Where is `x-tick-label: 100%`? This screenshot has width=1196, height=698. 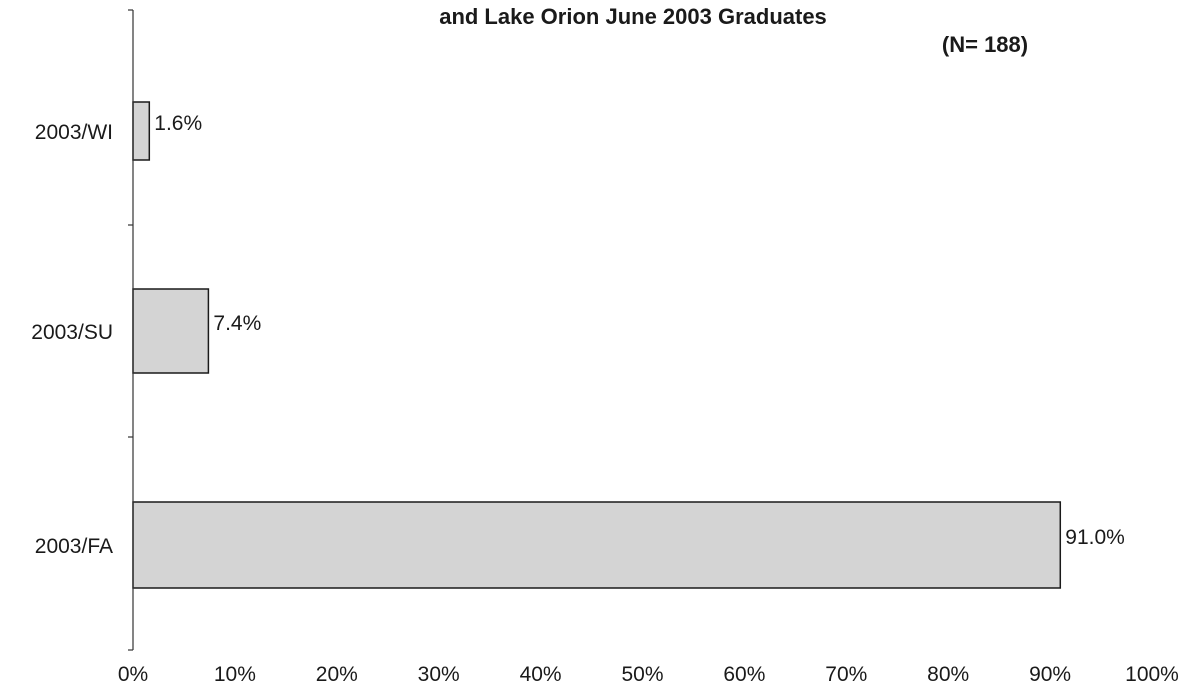
x-tick-label: 100% is located at coordinates (1152, 674).